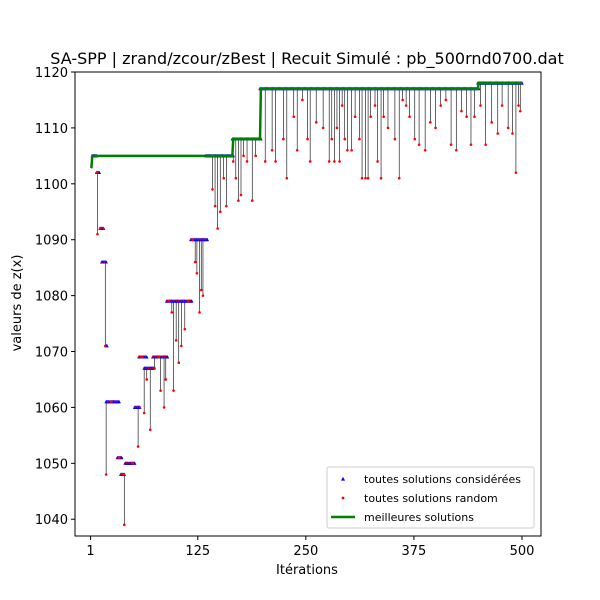  I want to click on legend-label: toutes solutions random, so click(431, 498).